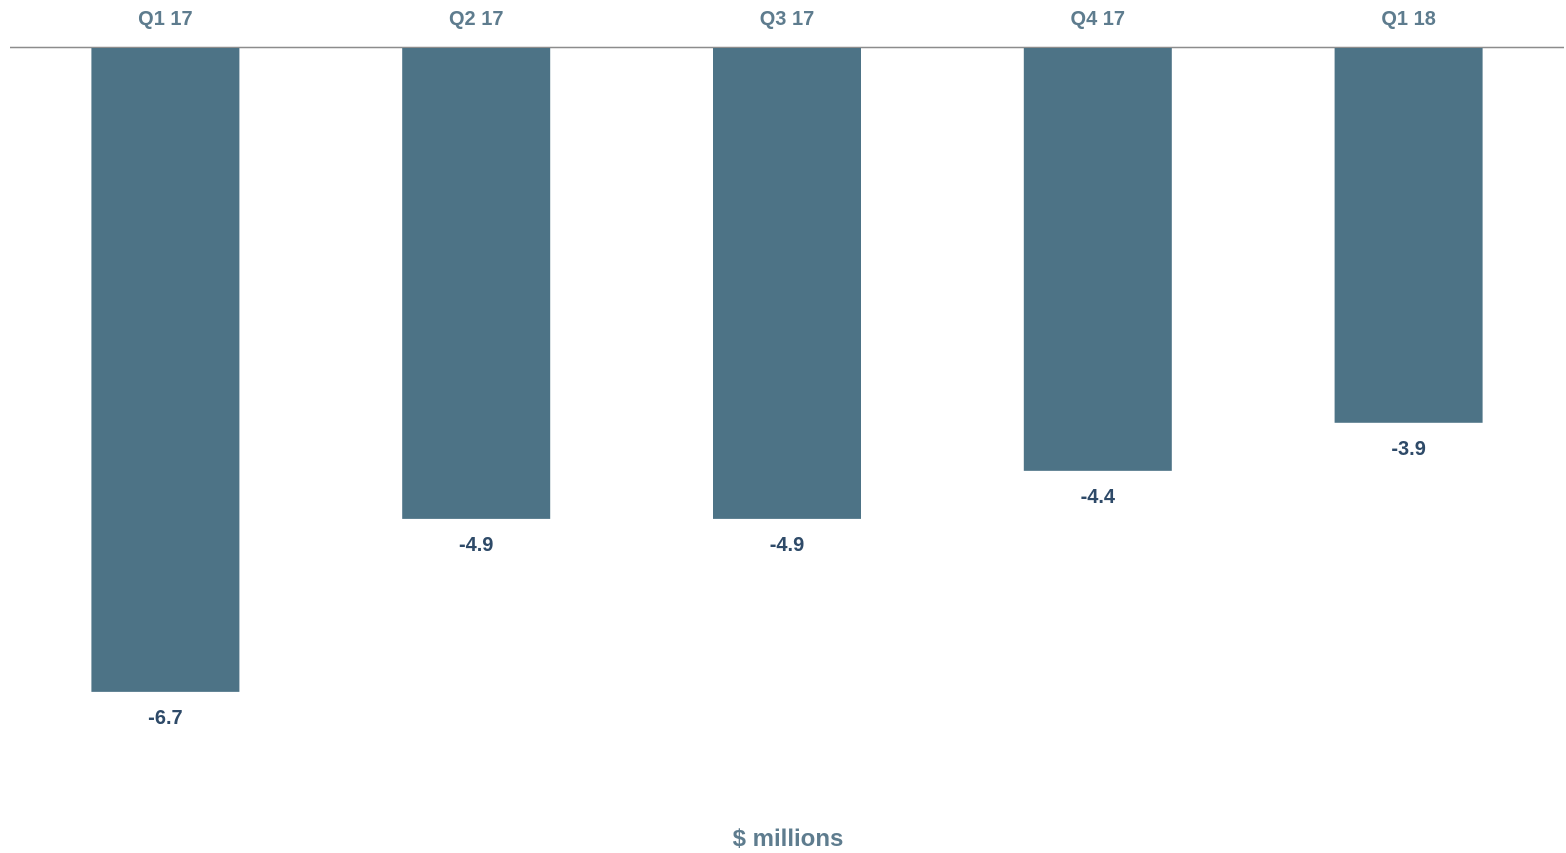  Describe the element at coordinates (788, 838) in the screenshot. I see `x-axis-title: $ millions` at that location.